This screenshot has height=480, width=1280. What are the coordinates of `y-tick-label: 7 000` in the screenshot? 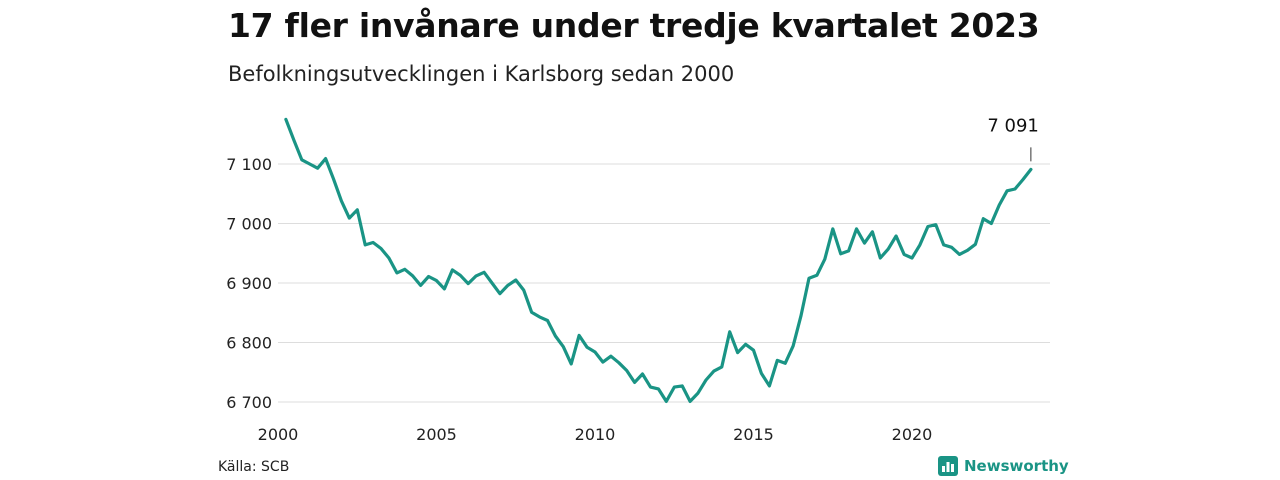 It's located at (249, 224).